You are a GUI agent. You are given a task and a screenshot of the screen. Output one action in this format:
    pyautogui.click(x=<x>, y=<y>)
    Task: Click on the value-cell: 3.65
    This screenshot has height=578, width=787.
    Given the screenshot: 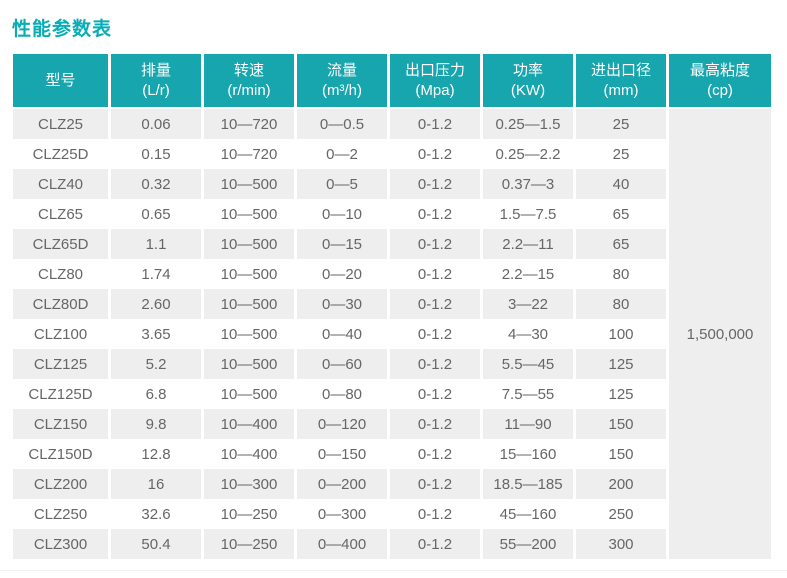 What is the action you would take?
    pyautogui.click(x=156, y=334)
    